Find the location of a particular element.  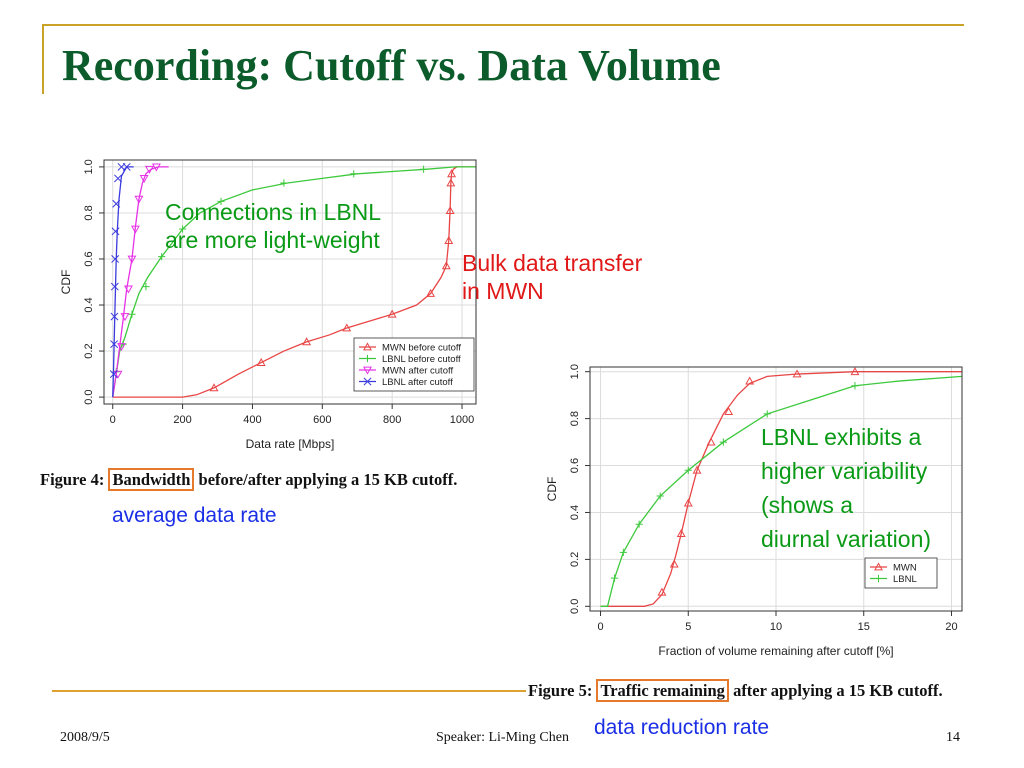

annotation-line: (shows a is located at coordinates (807, 505).